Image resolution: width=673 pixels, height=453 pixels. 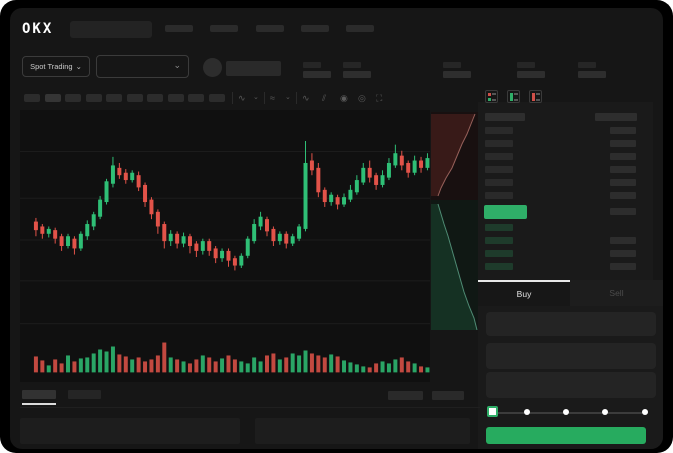 I want to click on tab-sell-label: Sell, so click(x=616, y=293).